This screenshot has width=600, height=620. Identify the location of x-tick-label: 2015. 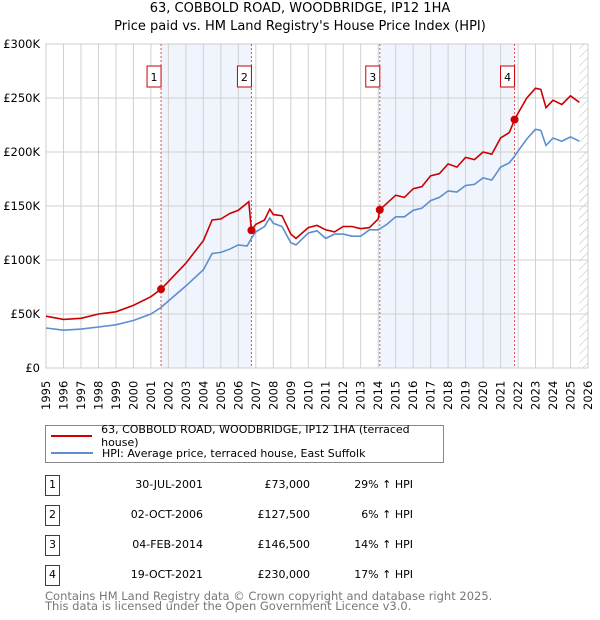
(396, 395).